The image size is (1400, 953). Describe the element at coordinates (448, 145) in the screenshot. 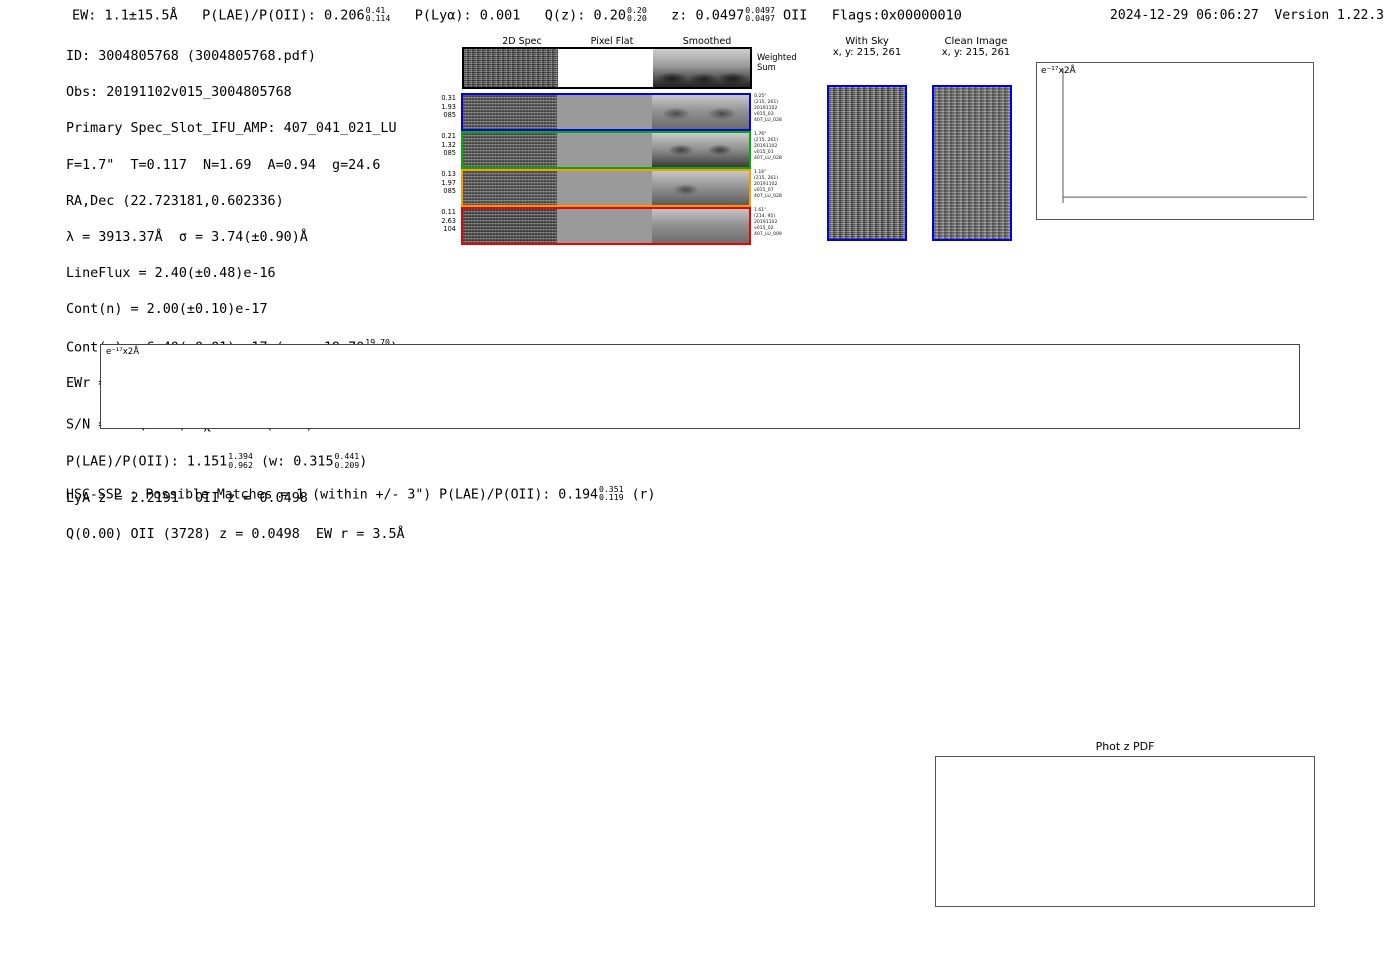

I see `fiber-left-1: 0.21 1.32 085` at that location.